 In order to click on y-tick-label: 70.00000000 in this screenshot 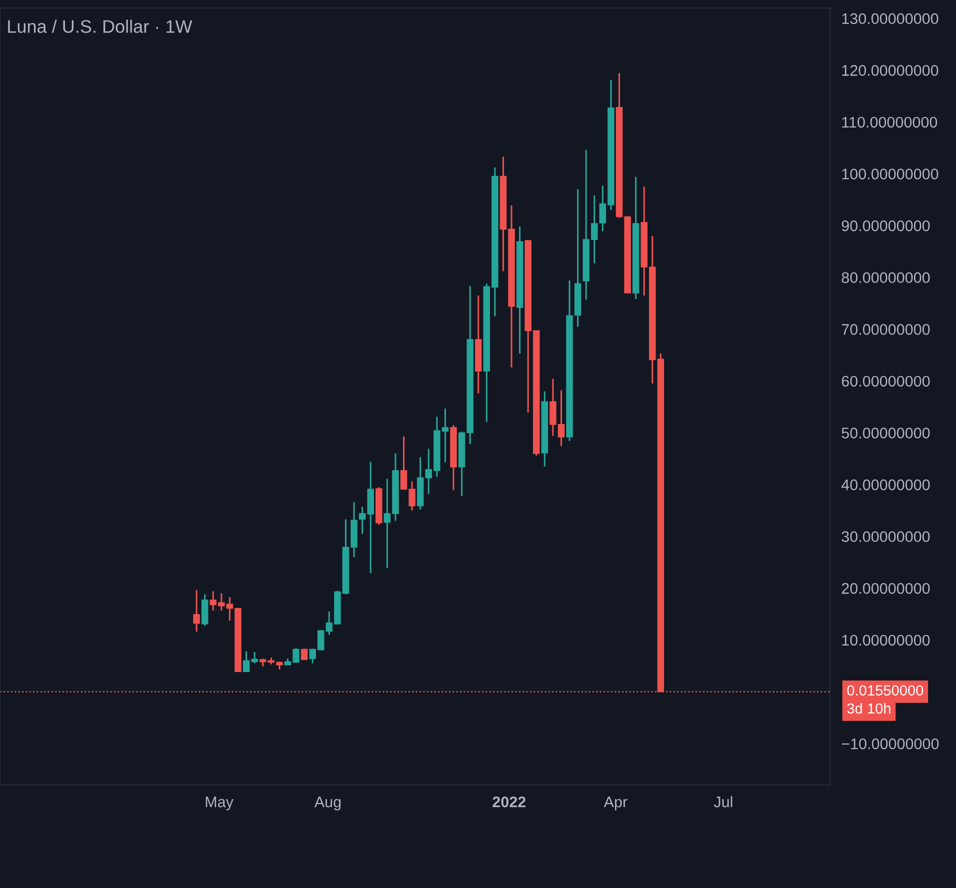, I will do `click(886, 329)`.